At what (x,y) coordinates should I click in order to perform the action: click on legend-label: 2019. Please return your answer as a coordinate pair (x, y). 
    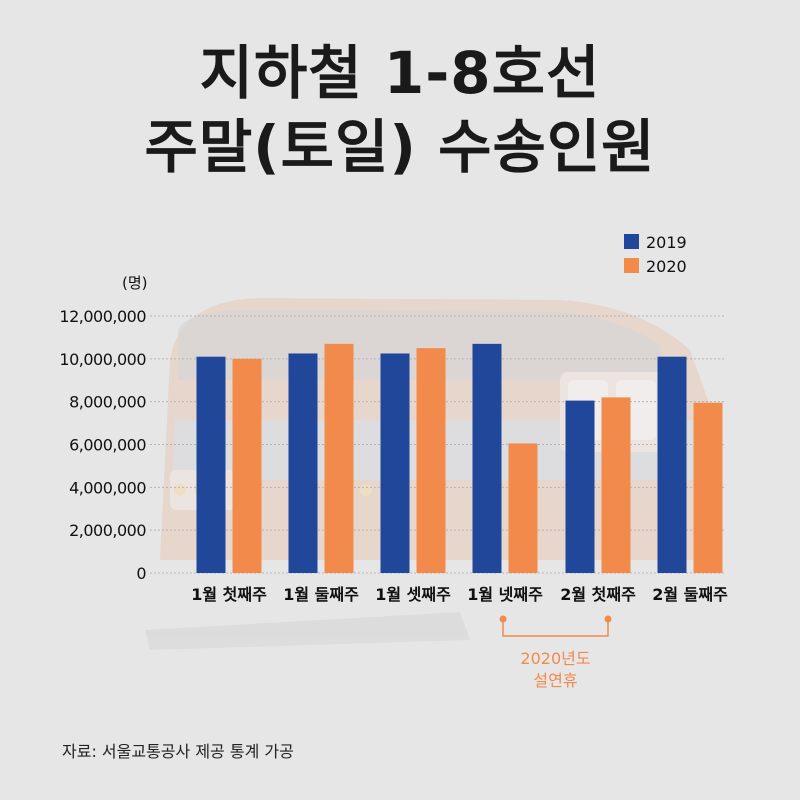
    Looking at the image, I should click on (666, 242).